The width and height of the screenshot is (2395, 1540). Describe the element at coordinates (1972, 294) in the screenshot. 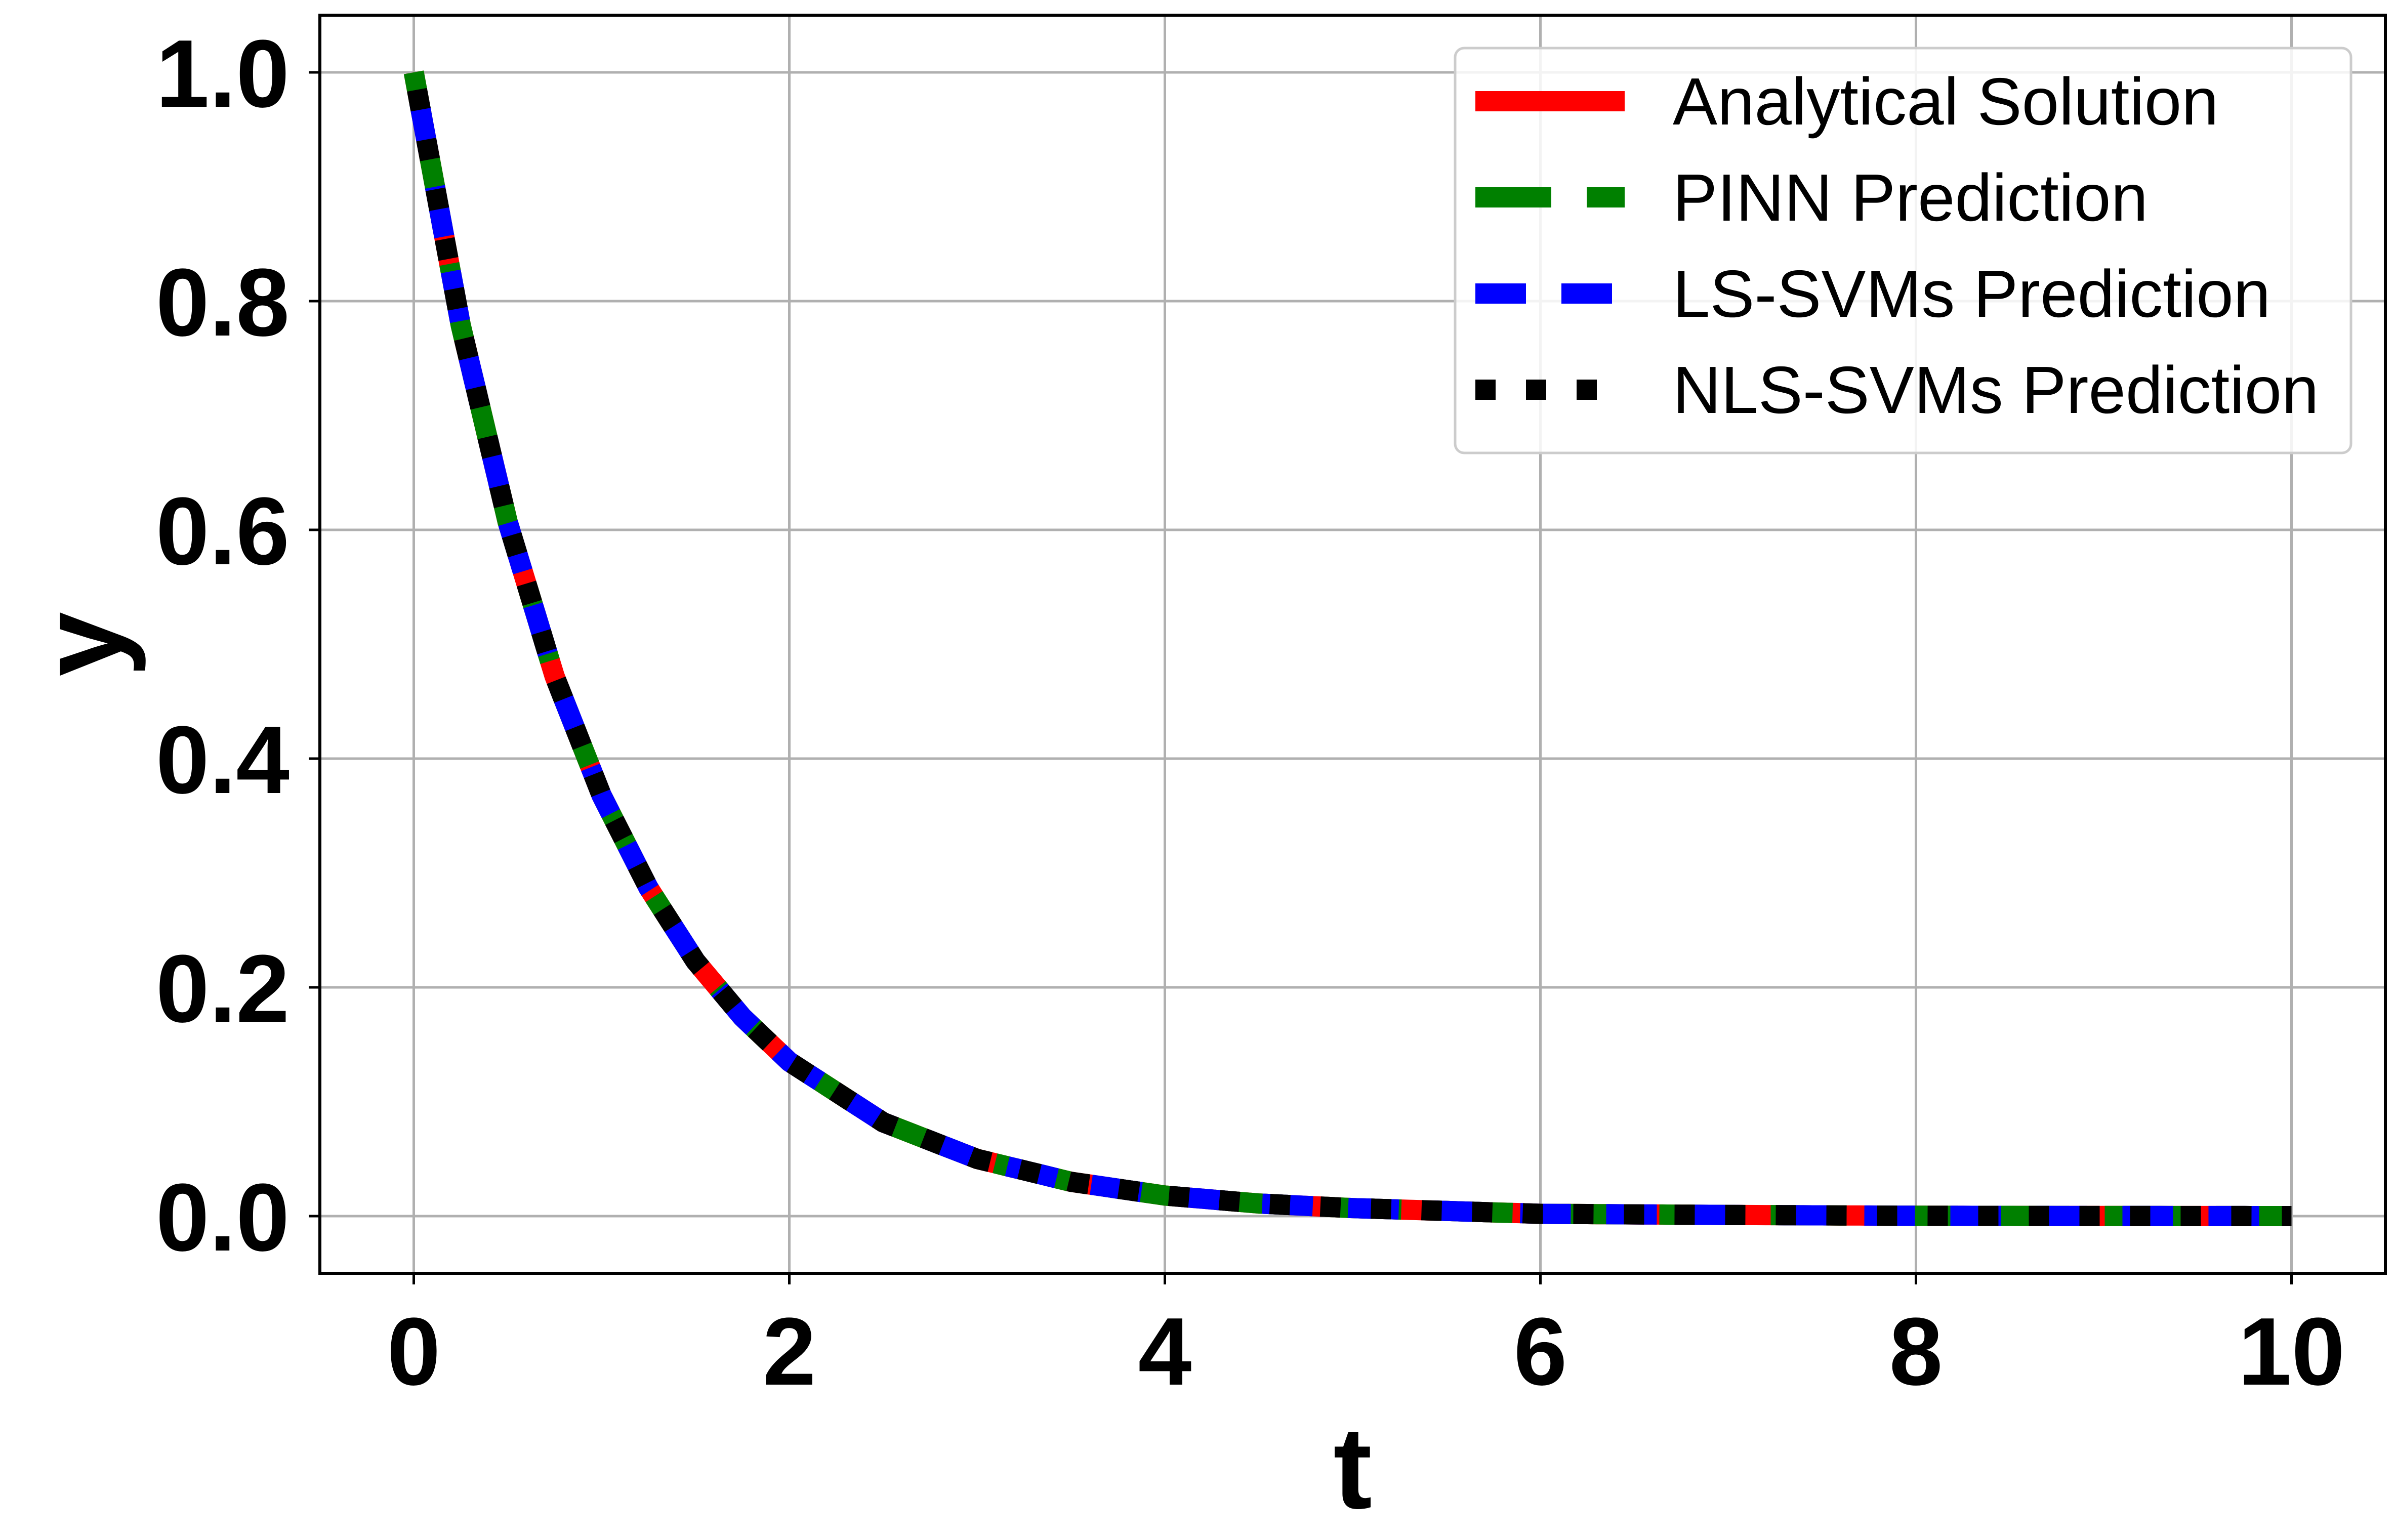

I see `legend-label-2: LS-SVMs Prediction` at that location.